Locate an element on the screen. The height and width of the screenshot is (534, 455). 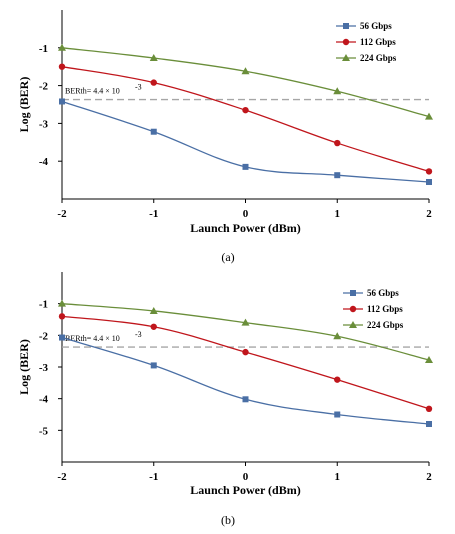
figure-caption: (b) is located at coordinates (228, 520).